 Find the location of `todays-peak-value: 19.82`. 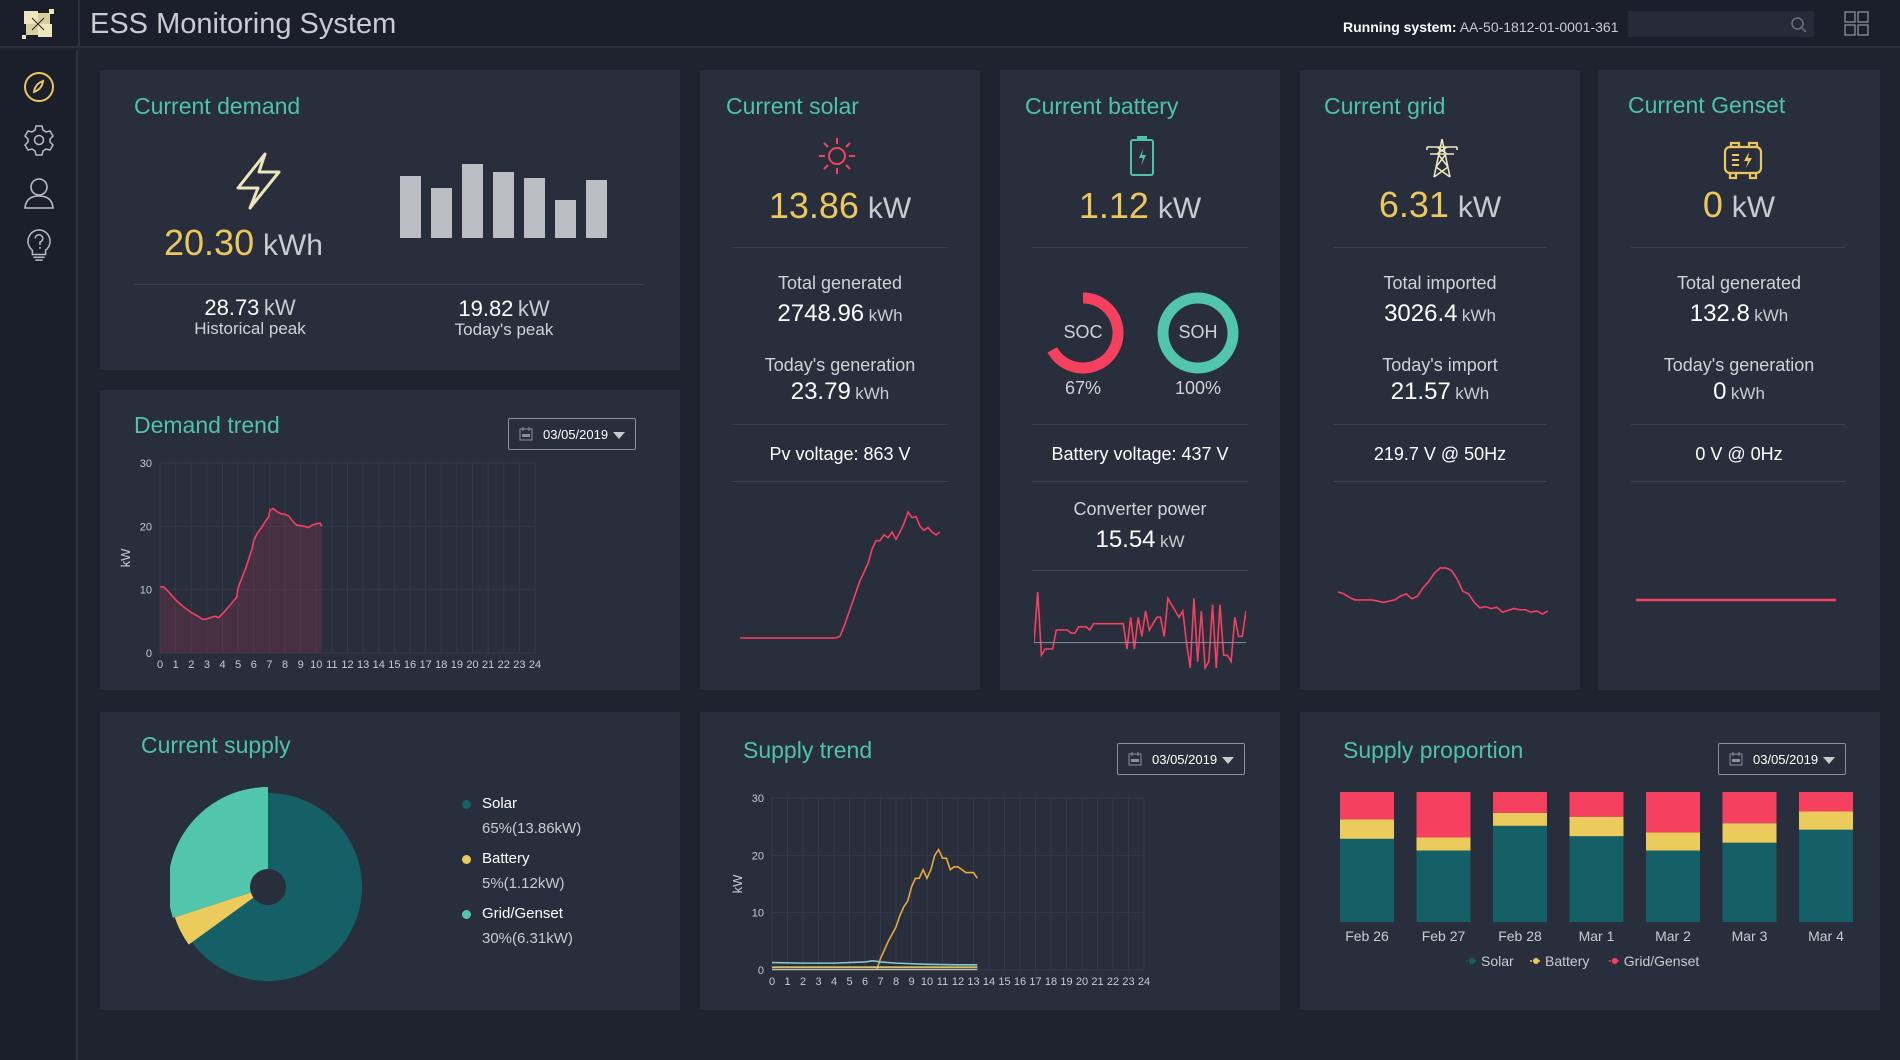

todays-peak-value: 19.82 is located at coordinates (486, 308).